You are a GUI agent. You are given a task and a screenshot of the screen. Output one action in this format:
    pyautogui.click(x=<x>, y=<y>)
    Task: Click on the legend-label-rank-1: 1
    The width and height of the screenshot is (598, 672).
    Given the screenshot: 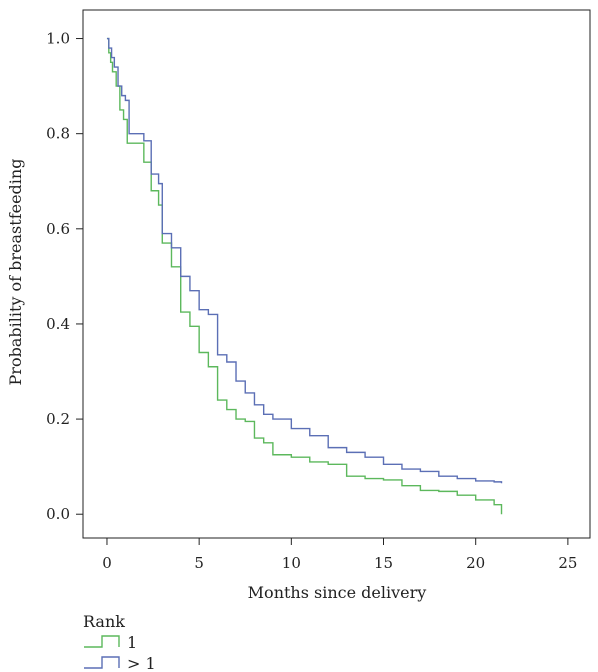 What is the action you would take?
    pyautogui.click(x=132, y=642)
    